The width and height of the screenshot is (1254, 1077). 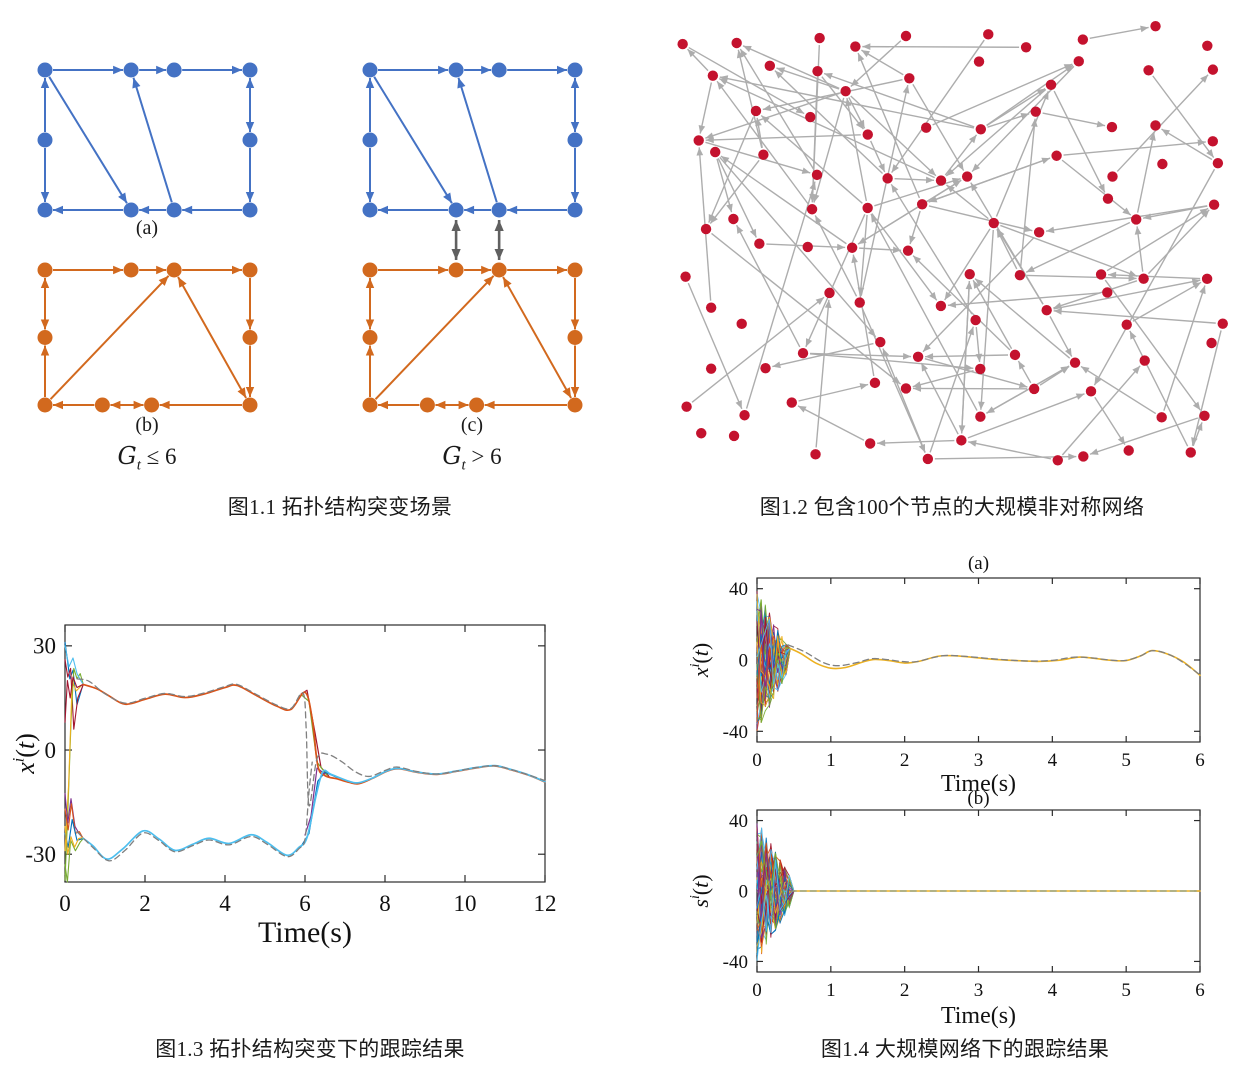 I want to click on y-axis-label: si(t), so click(x=700, y=890).